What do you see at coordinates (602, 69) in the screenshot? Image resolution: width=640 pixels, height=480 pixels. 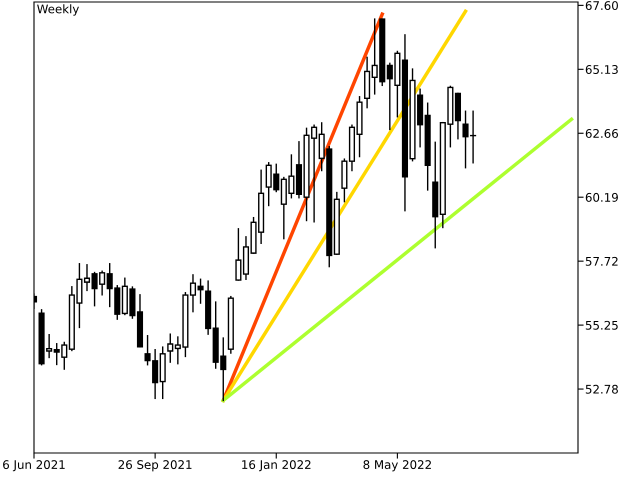 I see `y-tick-label: 65.13` at bounding box center [602, 69].